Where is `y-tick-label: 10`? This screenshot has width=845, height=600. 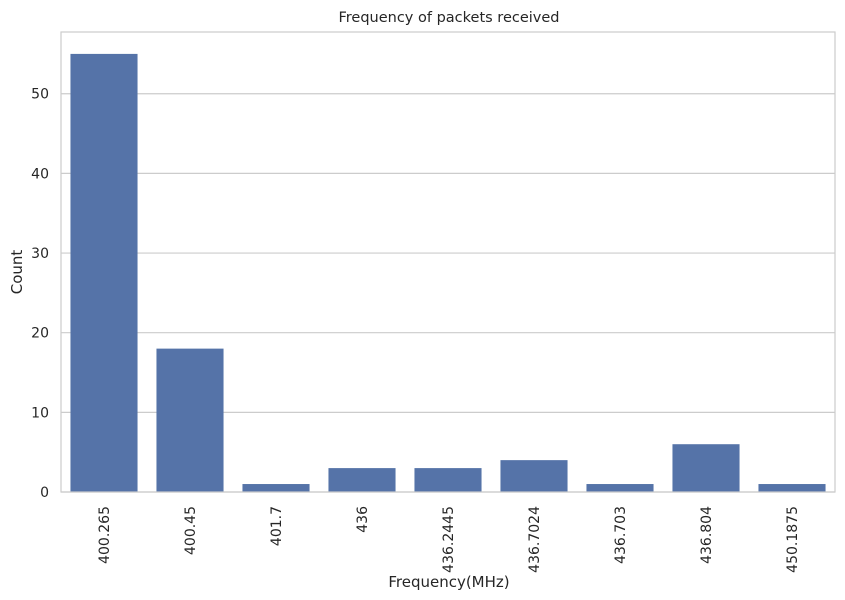
y-tick-label: 10 is located at coordinates (40, 413).